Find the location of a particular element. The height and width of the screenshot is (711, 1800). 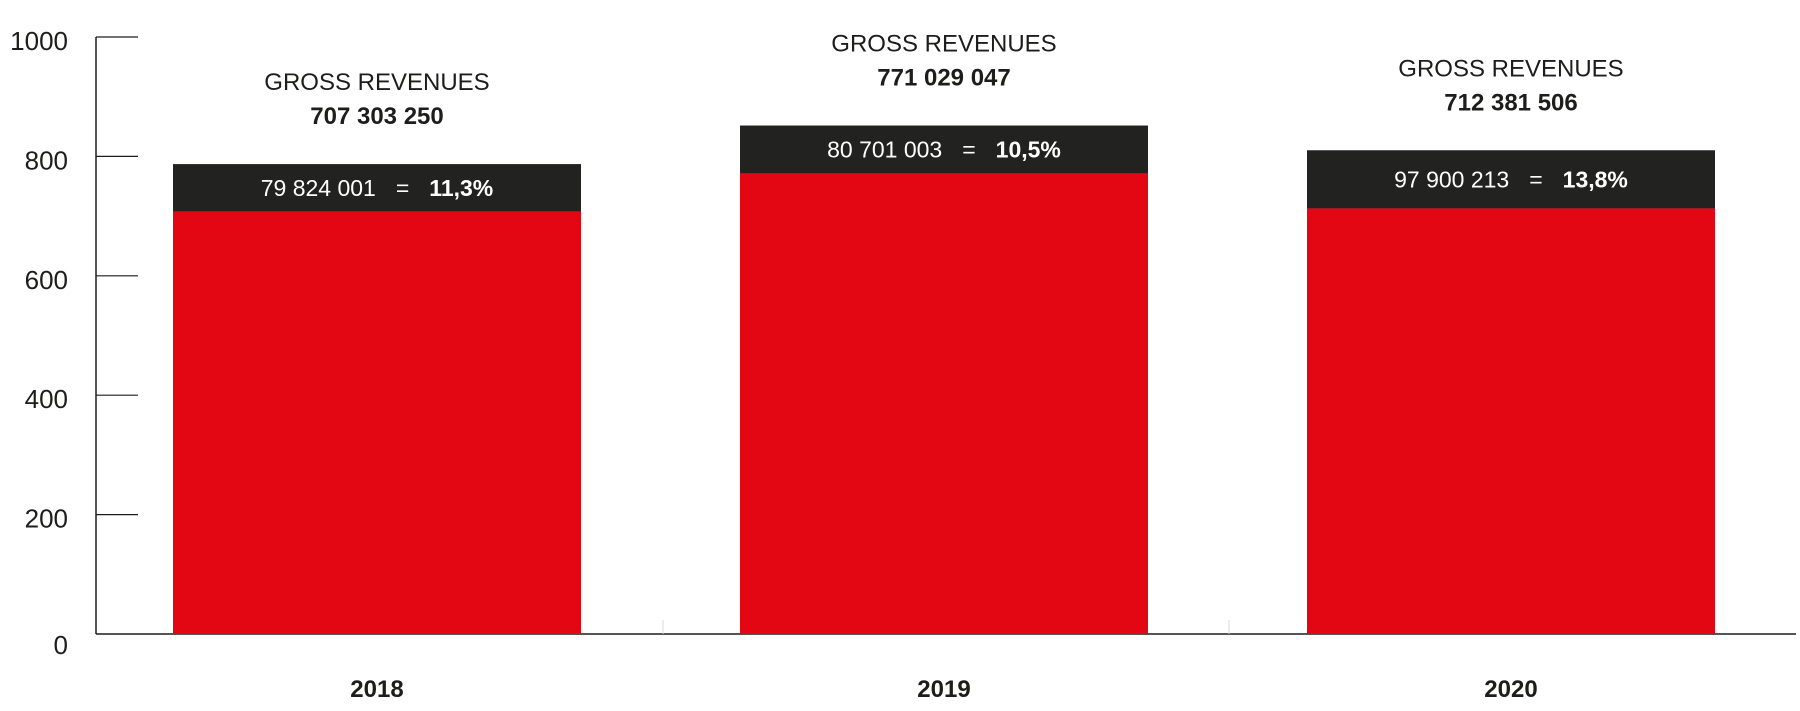

segment-value: 80 701 003 is located at coordinates (884, 150).